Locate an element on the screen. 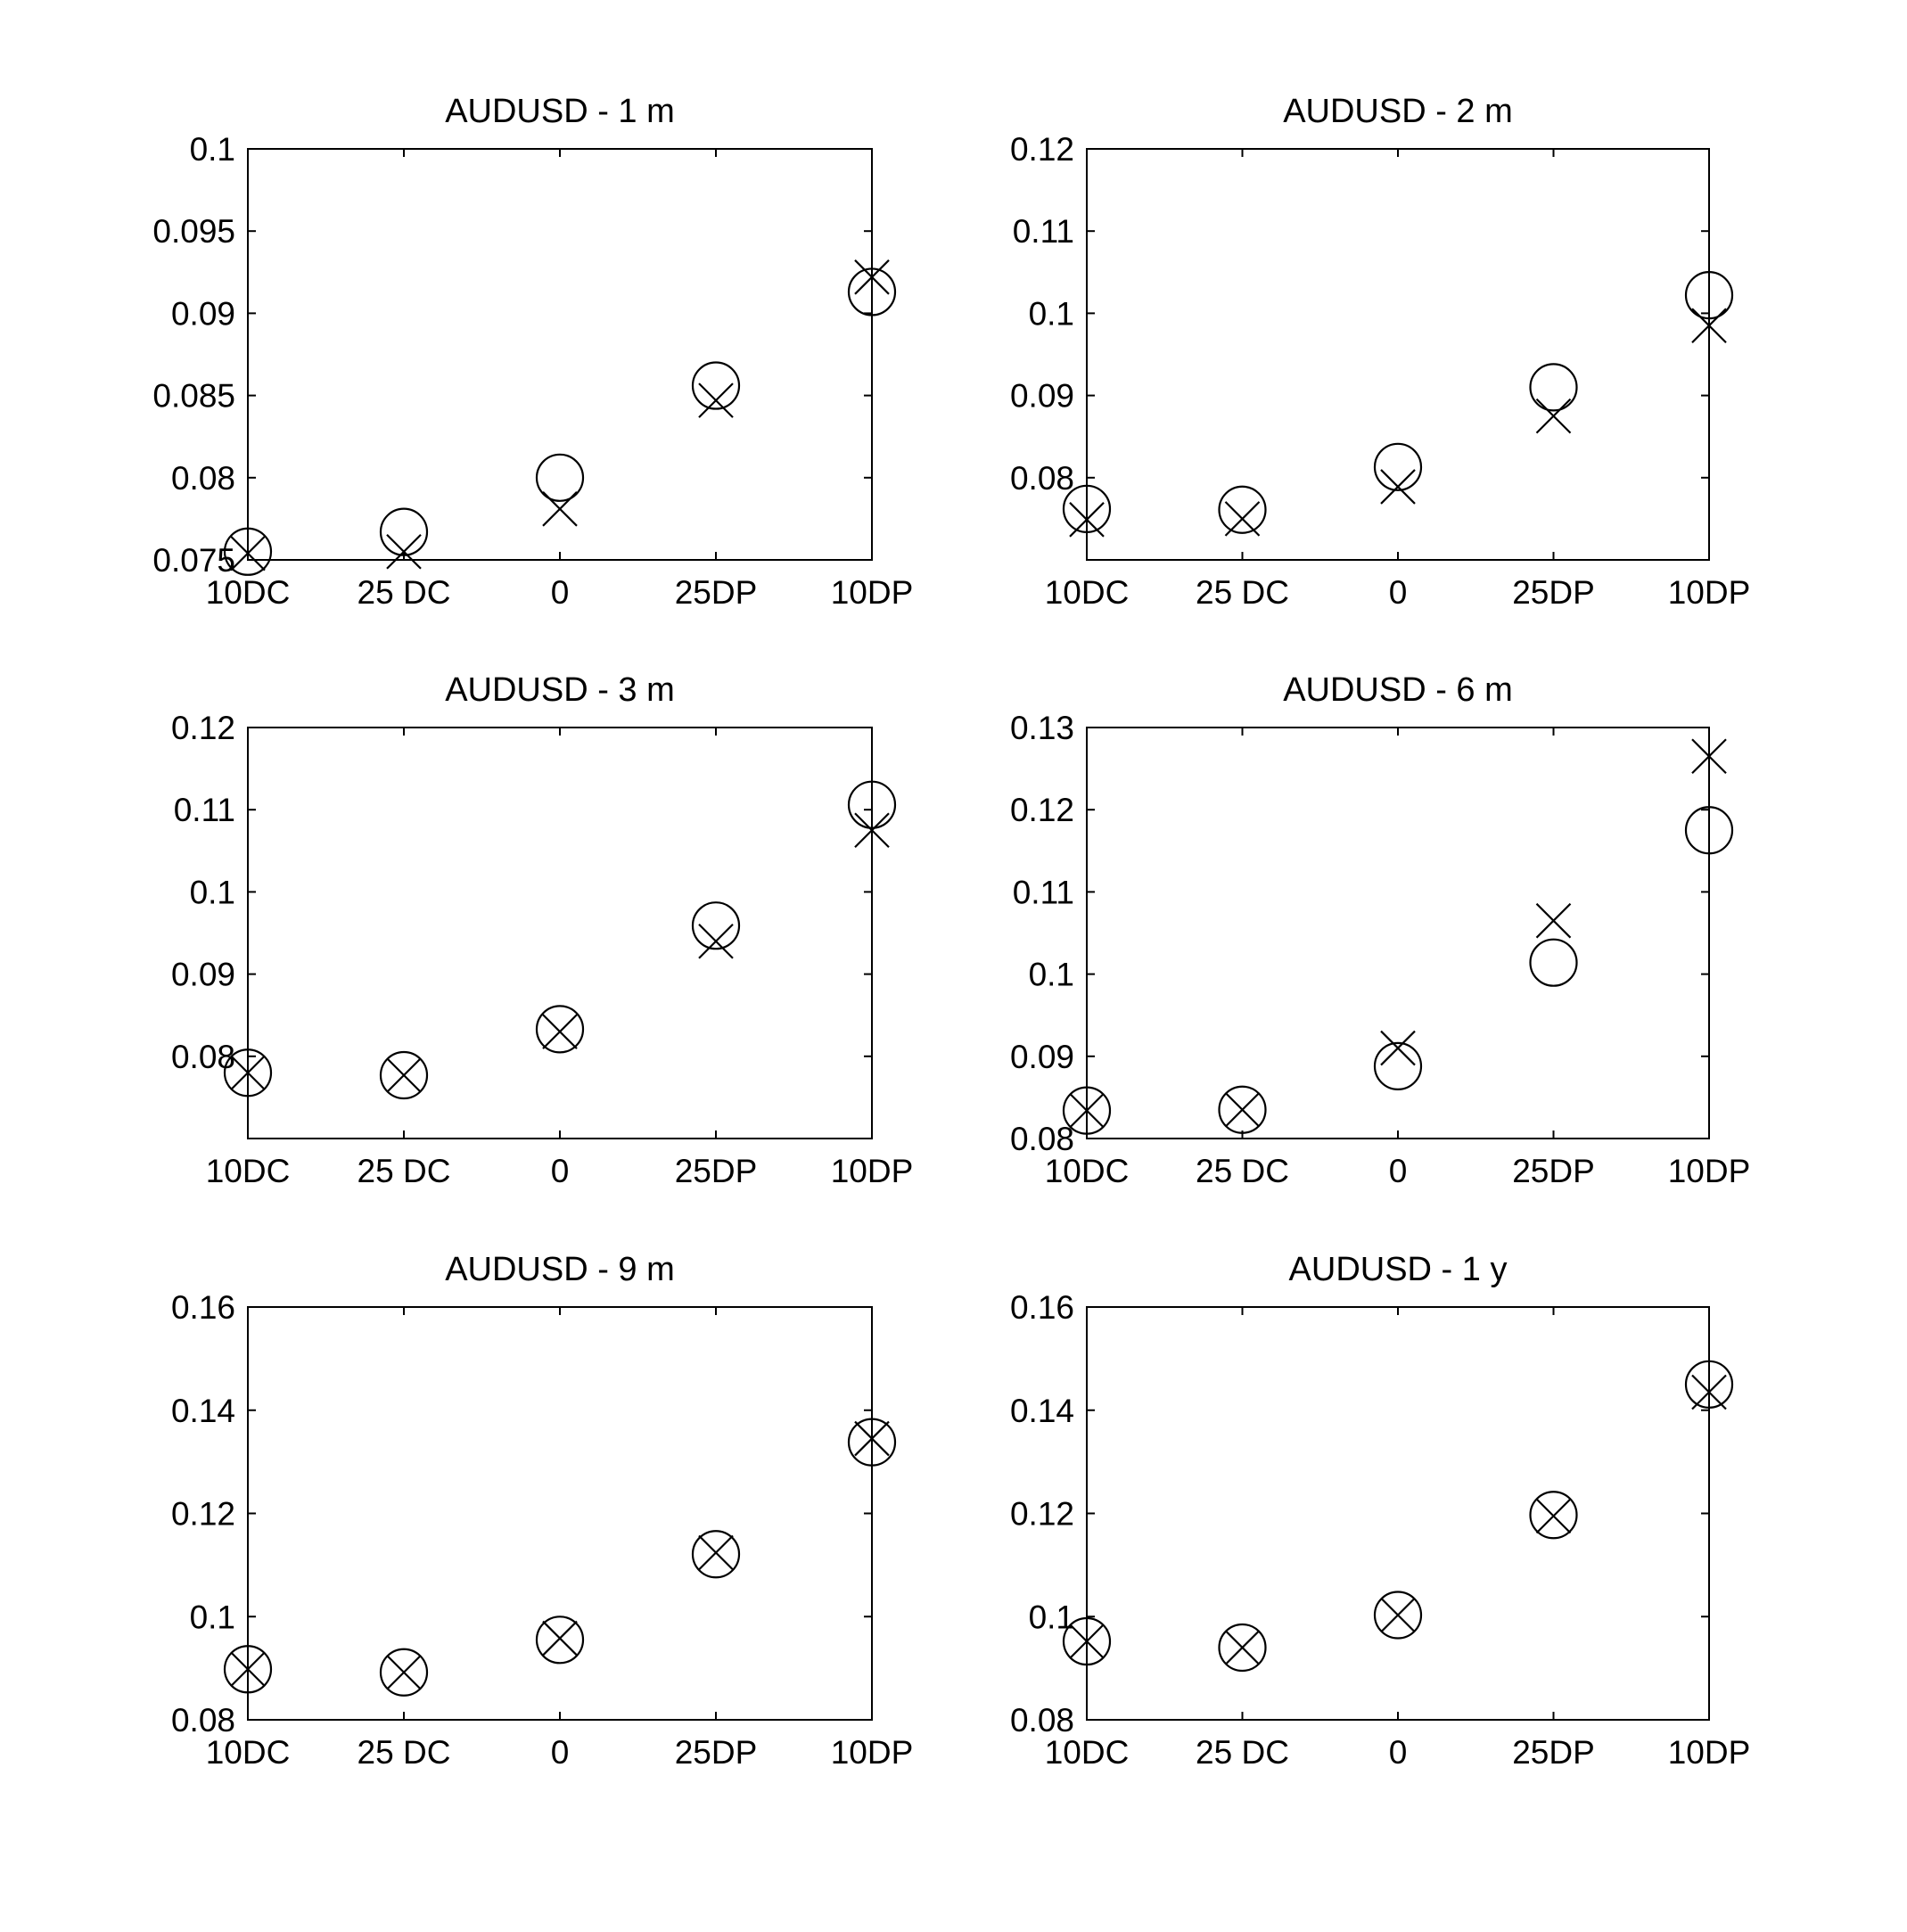  y-tick-label: 0.095 is located at coordinates (193, 231).